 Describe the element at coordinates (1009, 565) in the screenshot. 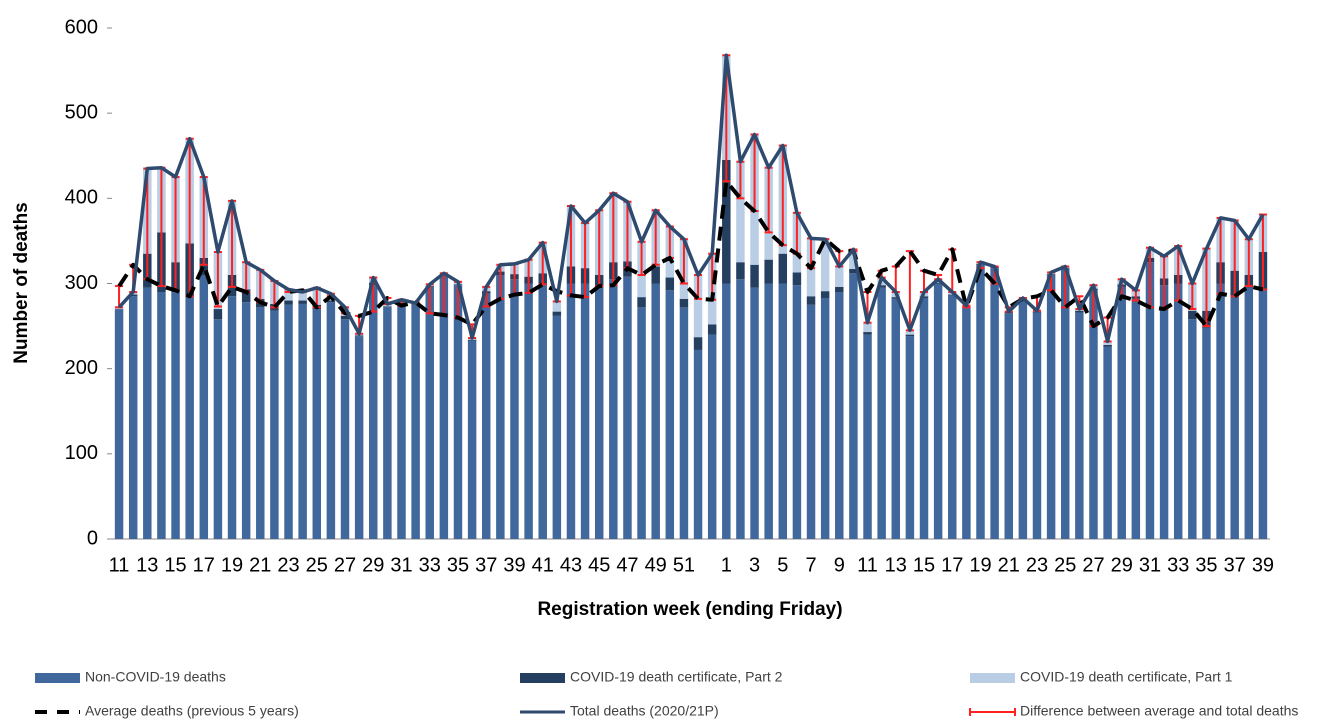

I see `x-tick-label: 21` at that location.